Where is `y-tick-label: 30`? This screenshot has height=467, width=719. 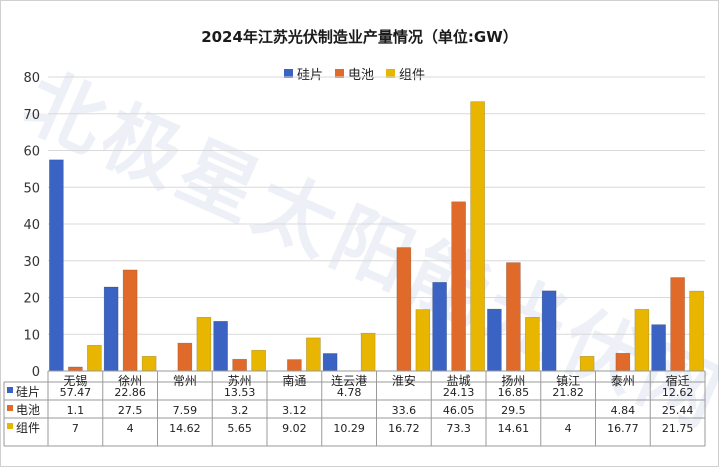
y-tick-label: 30 is located at coordinates (31, 262).